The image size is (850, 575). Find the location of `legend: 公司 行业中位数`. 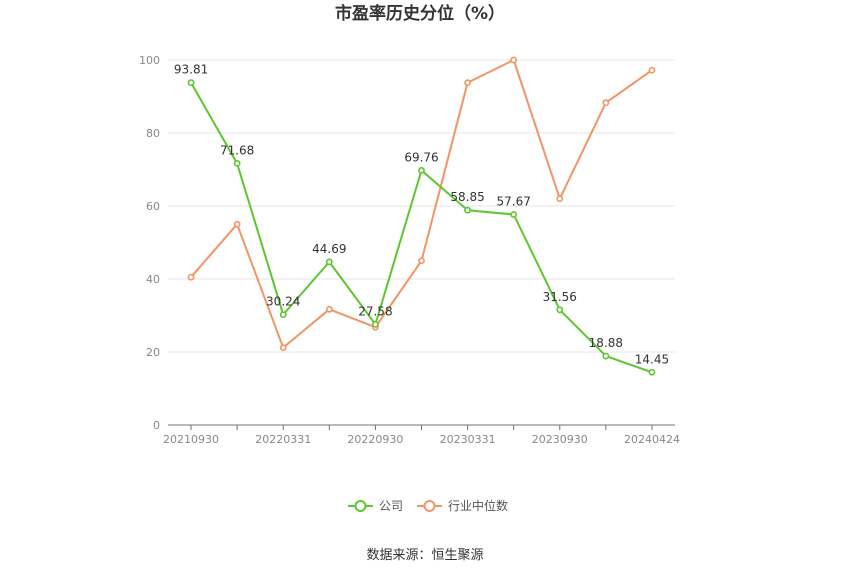

legend: 公司 行业中位数 is located at coordinates (428, 505).